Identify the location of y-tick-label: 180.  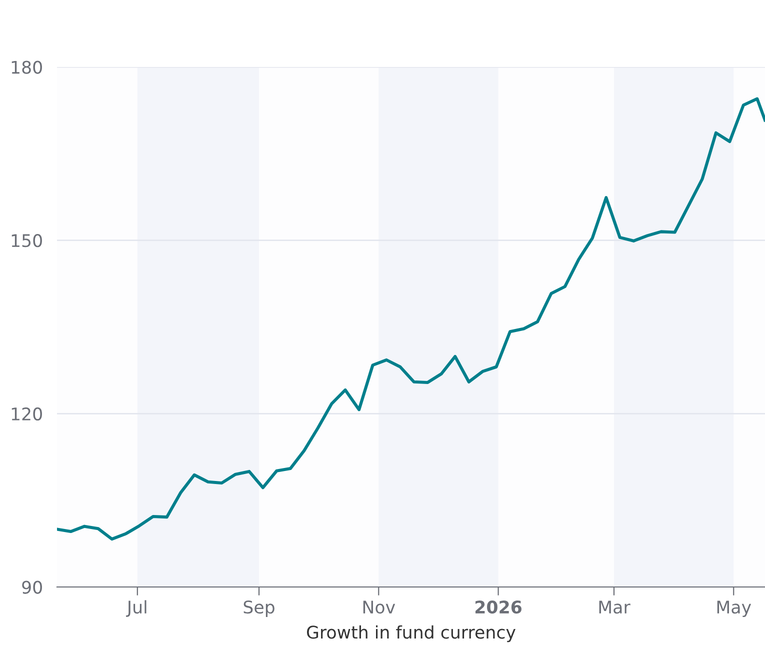
(27, 67).